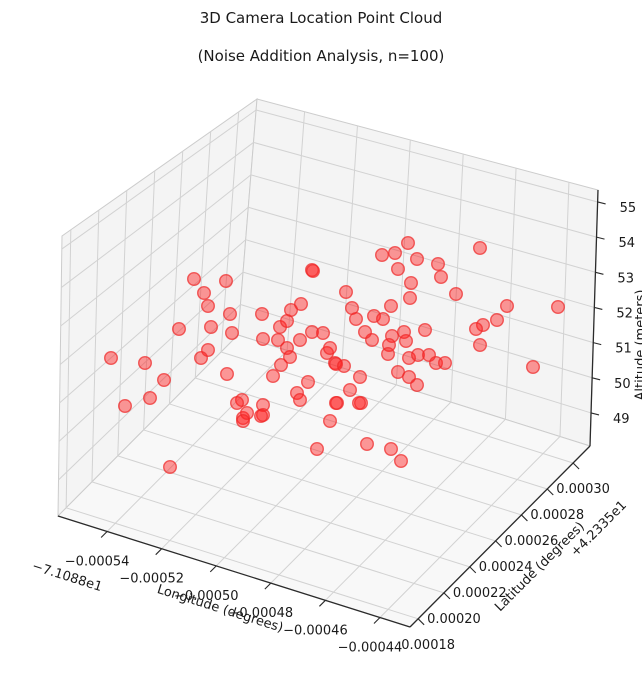  I want to click on x-tick-label: −0.00046, so click(315, 630).